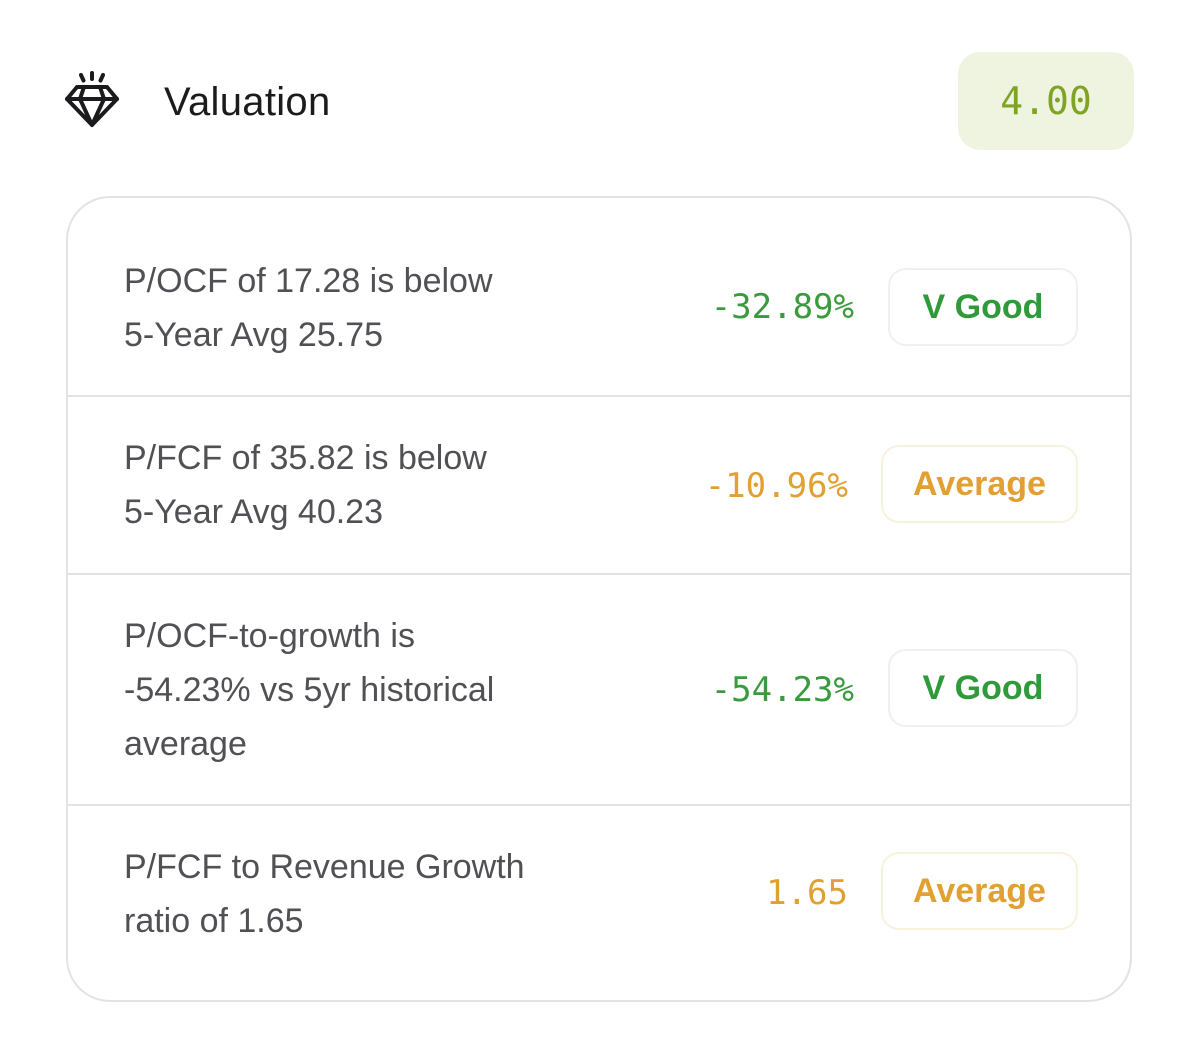  Describe the element at coordinates (92, 100) in the screenshot. I see `diamond-icon` at that location.